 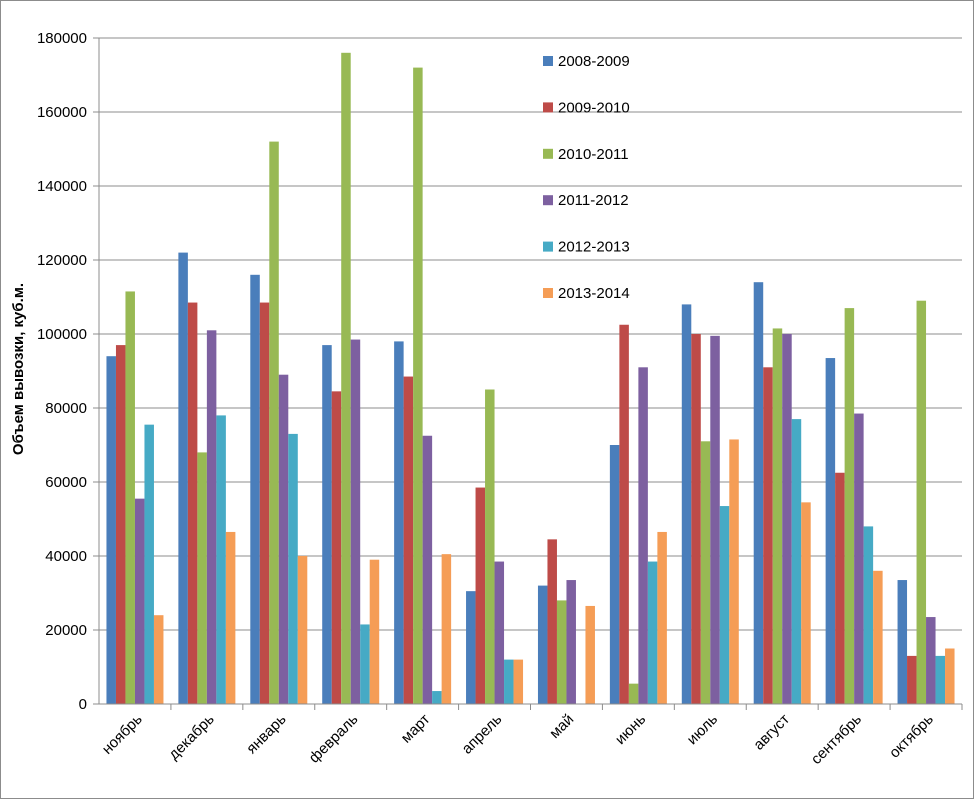 I want to click on x-tick-label: май, so click(x=561, y=726).